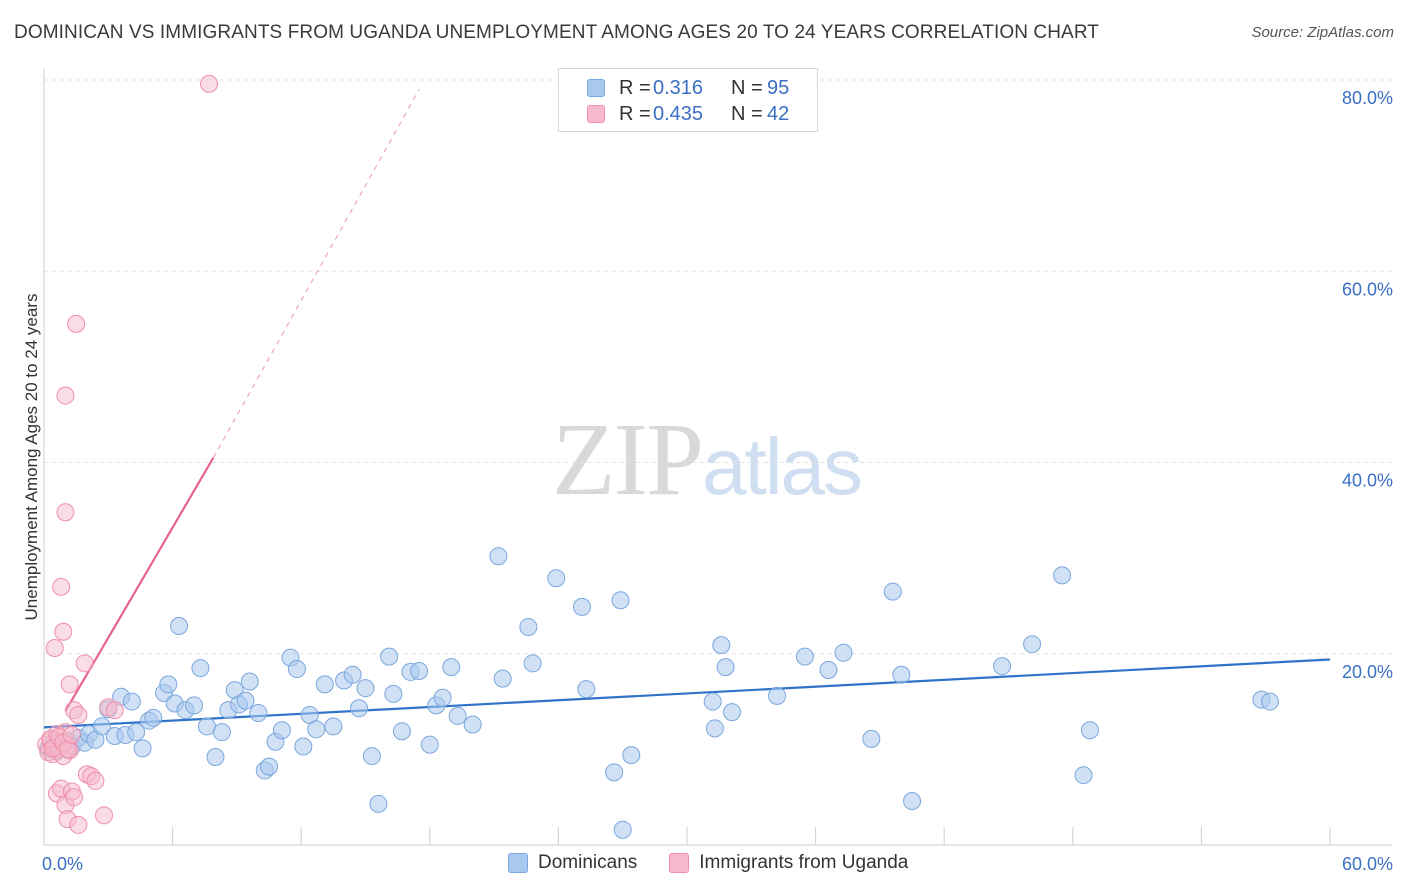 This screenshot has height=892, width=1406. What do you see at coordinates (128, 454) in the screenshot?
I see `uganda-points` at bounding box center [128, 454].